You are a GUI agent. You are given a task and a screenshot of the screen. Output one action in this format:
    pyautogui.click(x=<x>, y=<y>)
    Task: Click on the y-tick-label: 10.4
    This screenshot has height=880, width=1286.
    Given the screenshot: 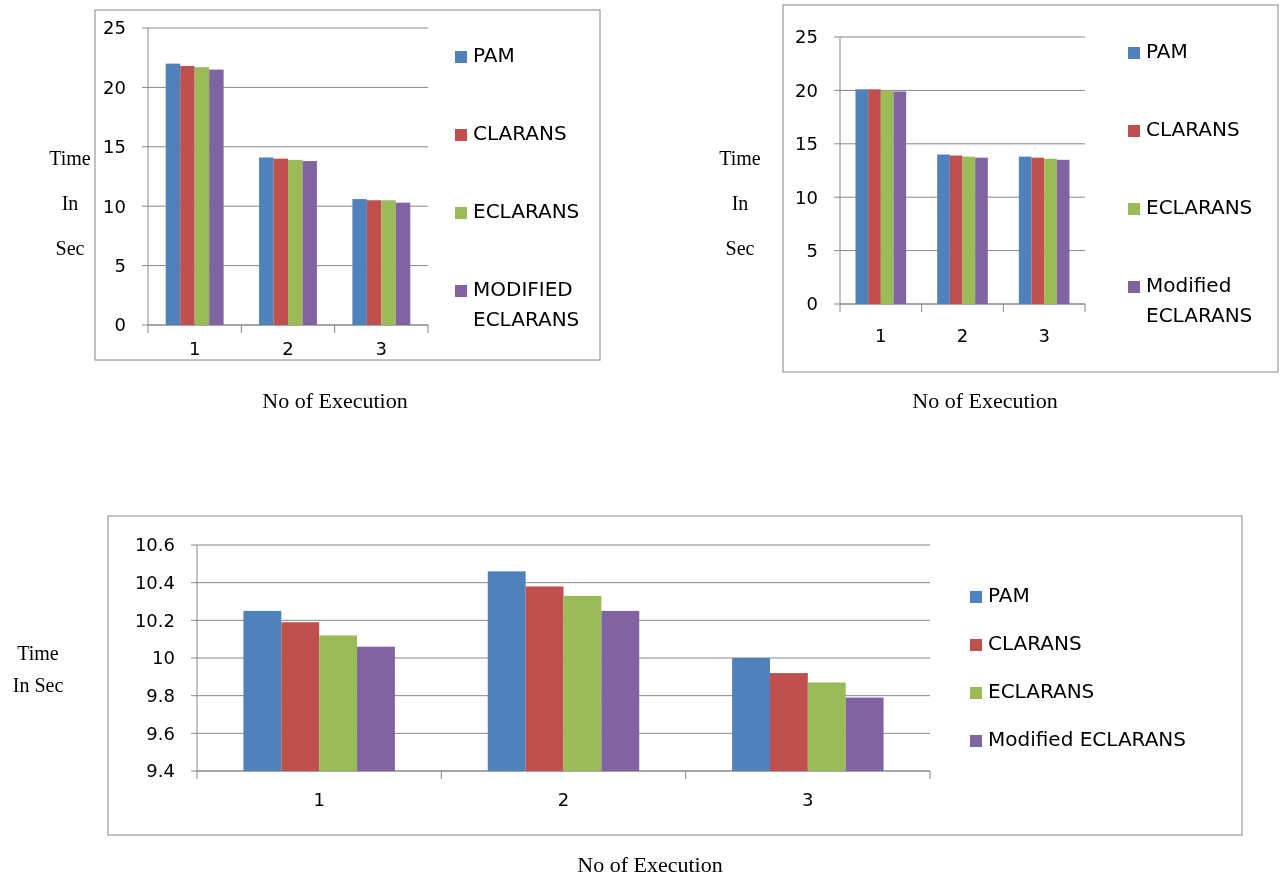 What is the action you would take?
    pyautogui.click(x=154, y=582)
    